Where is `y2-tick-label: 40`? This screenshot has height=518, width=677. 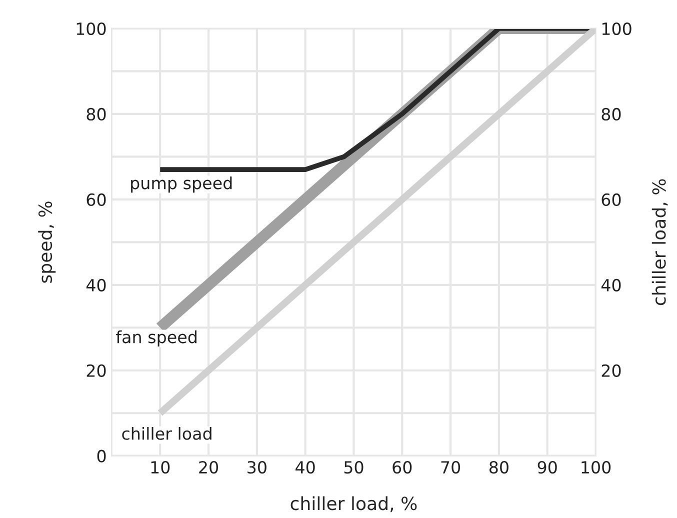
y2-tick-label: 40 is located at coordinates (611, 285).